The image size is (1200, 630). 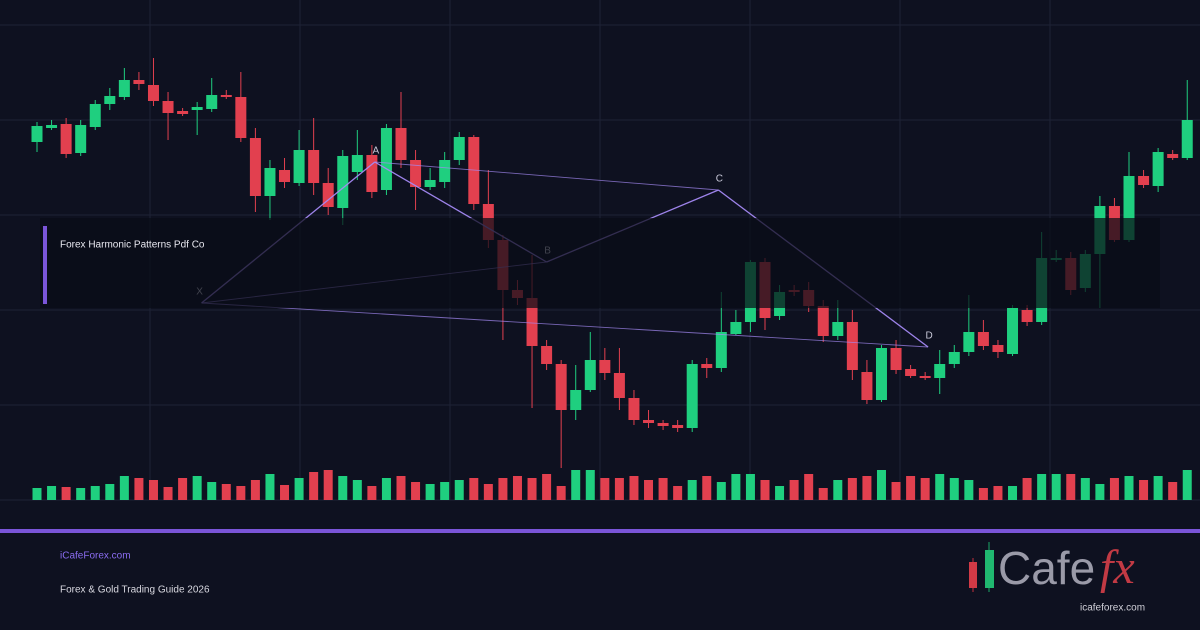 I want to click on title-accent, so click(x=45, y=265).